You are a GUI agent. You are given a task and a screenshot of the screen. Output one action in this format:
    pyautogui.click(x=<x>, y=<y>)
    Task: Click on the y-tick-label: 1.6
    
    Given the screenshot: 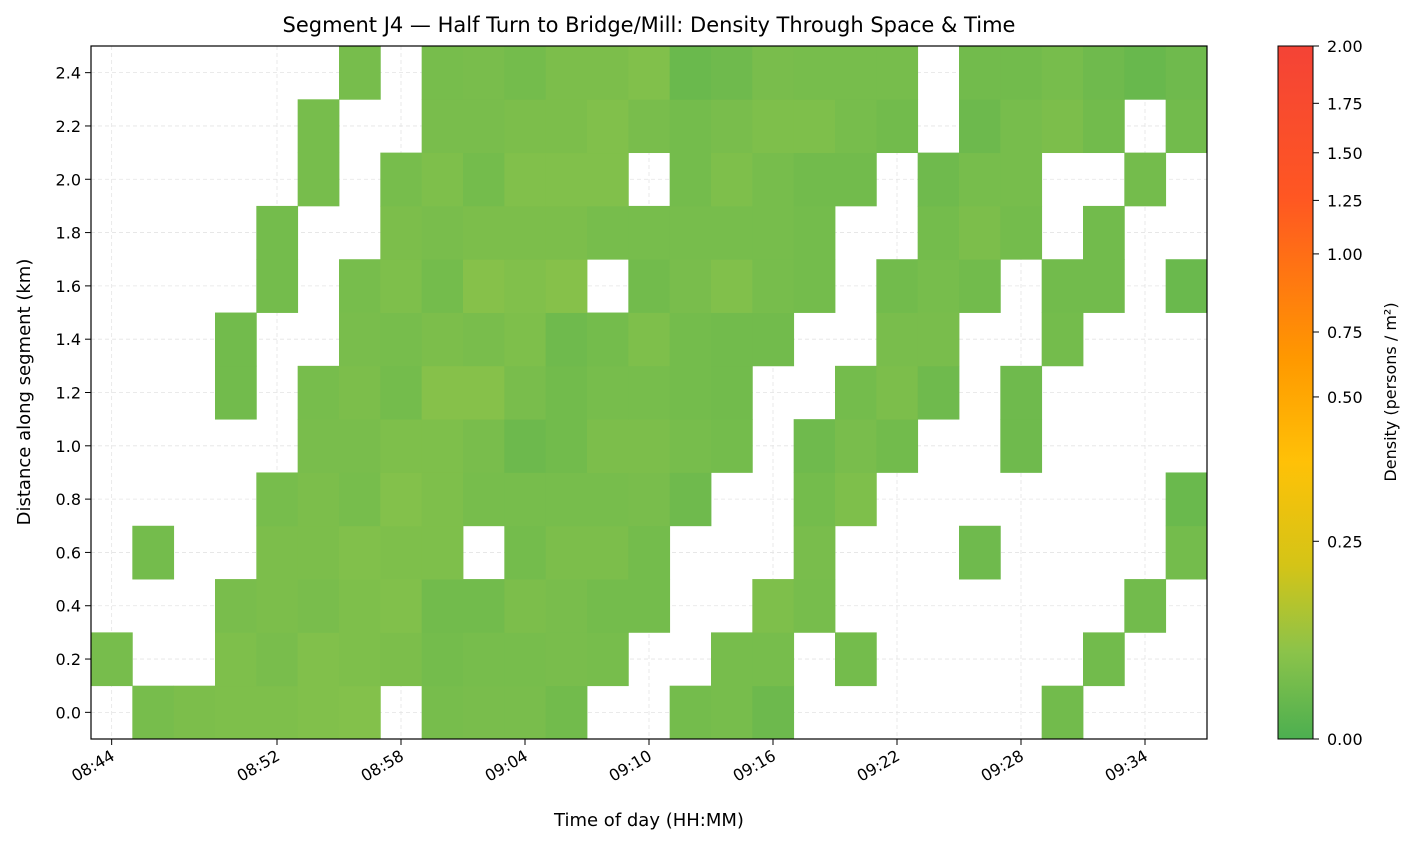 What is the action you would take?
    pyautogui.click(x=68, y=286)
    